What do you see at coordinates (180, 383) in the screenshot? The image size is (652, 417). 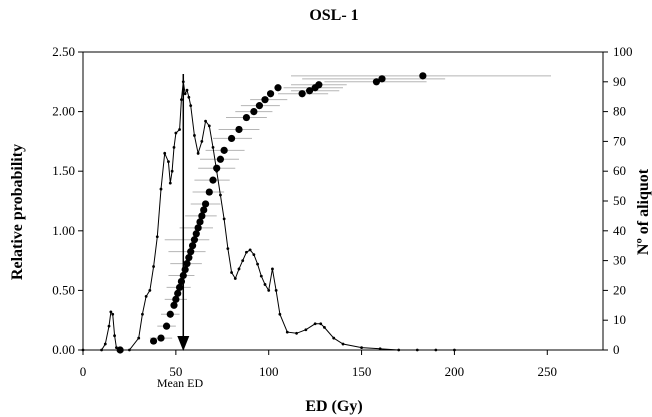 I see `mean-ed-label: Mean ED` at bounding box center [180, 383].